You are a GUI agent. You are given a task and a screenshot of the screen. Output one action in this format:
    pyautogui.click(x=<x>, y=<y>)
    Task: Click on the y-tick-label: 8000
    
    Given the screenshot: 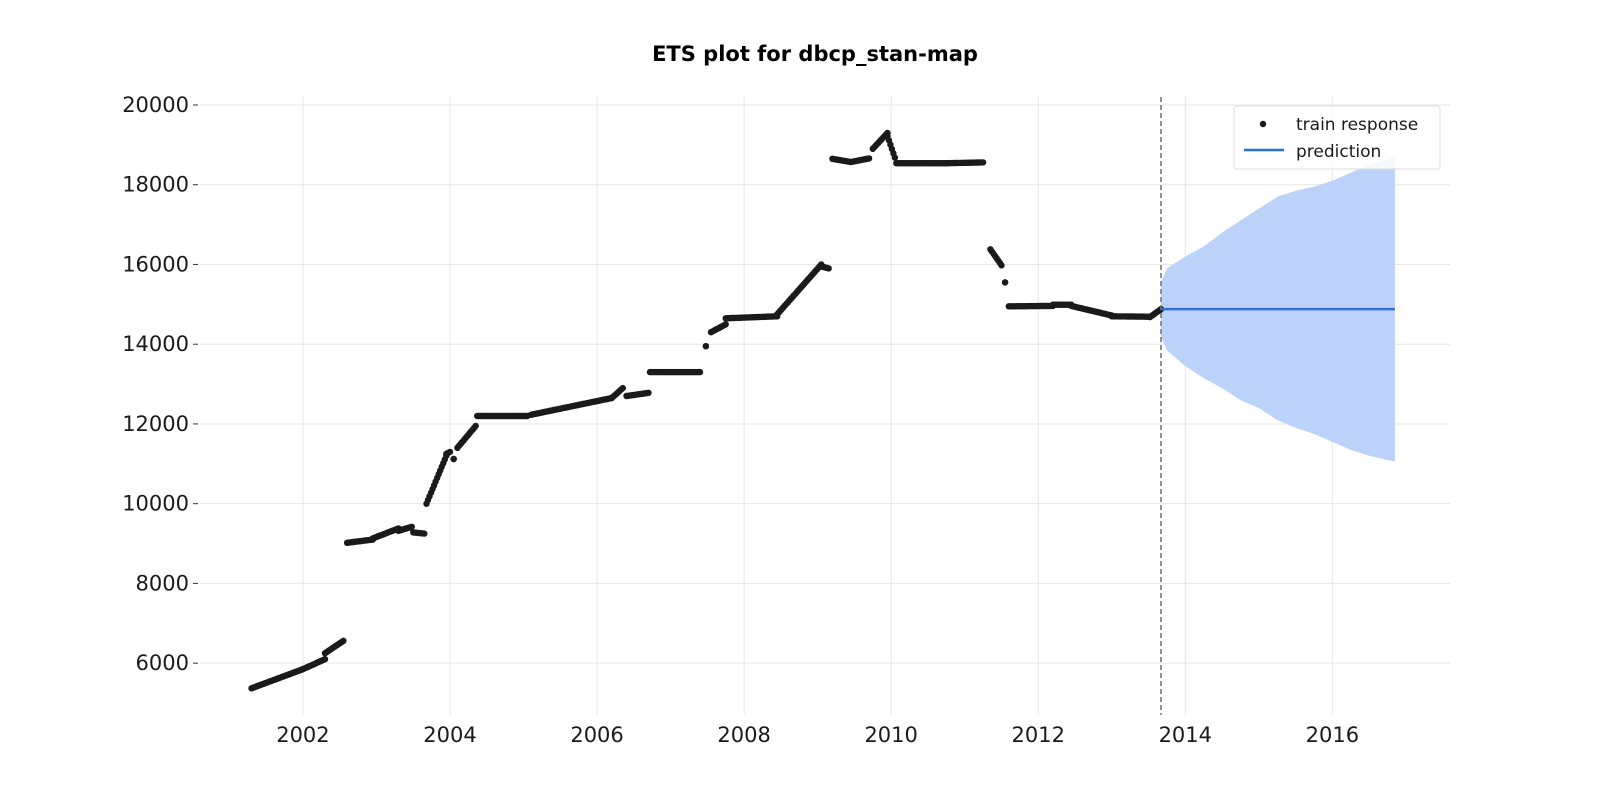 What is the action you would take?
    pyautogui.click(x=162, y=583)
    